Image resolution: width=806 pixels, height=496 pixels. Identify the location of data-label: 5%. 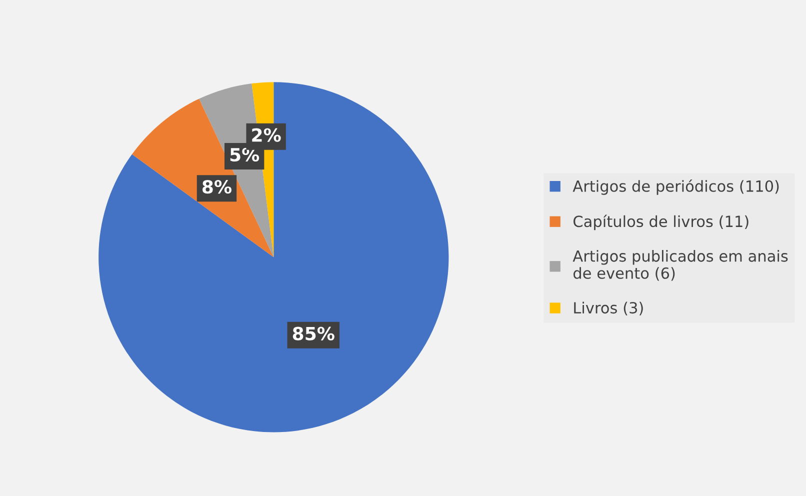
(245, 155).